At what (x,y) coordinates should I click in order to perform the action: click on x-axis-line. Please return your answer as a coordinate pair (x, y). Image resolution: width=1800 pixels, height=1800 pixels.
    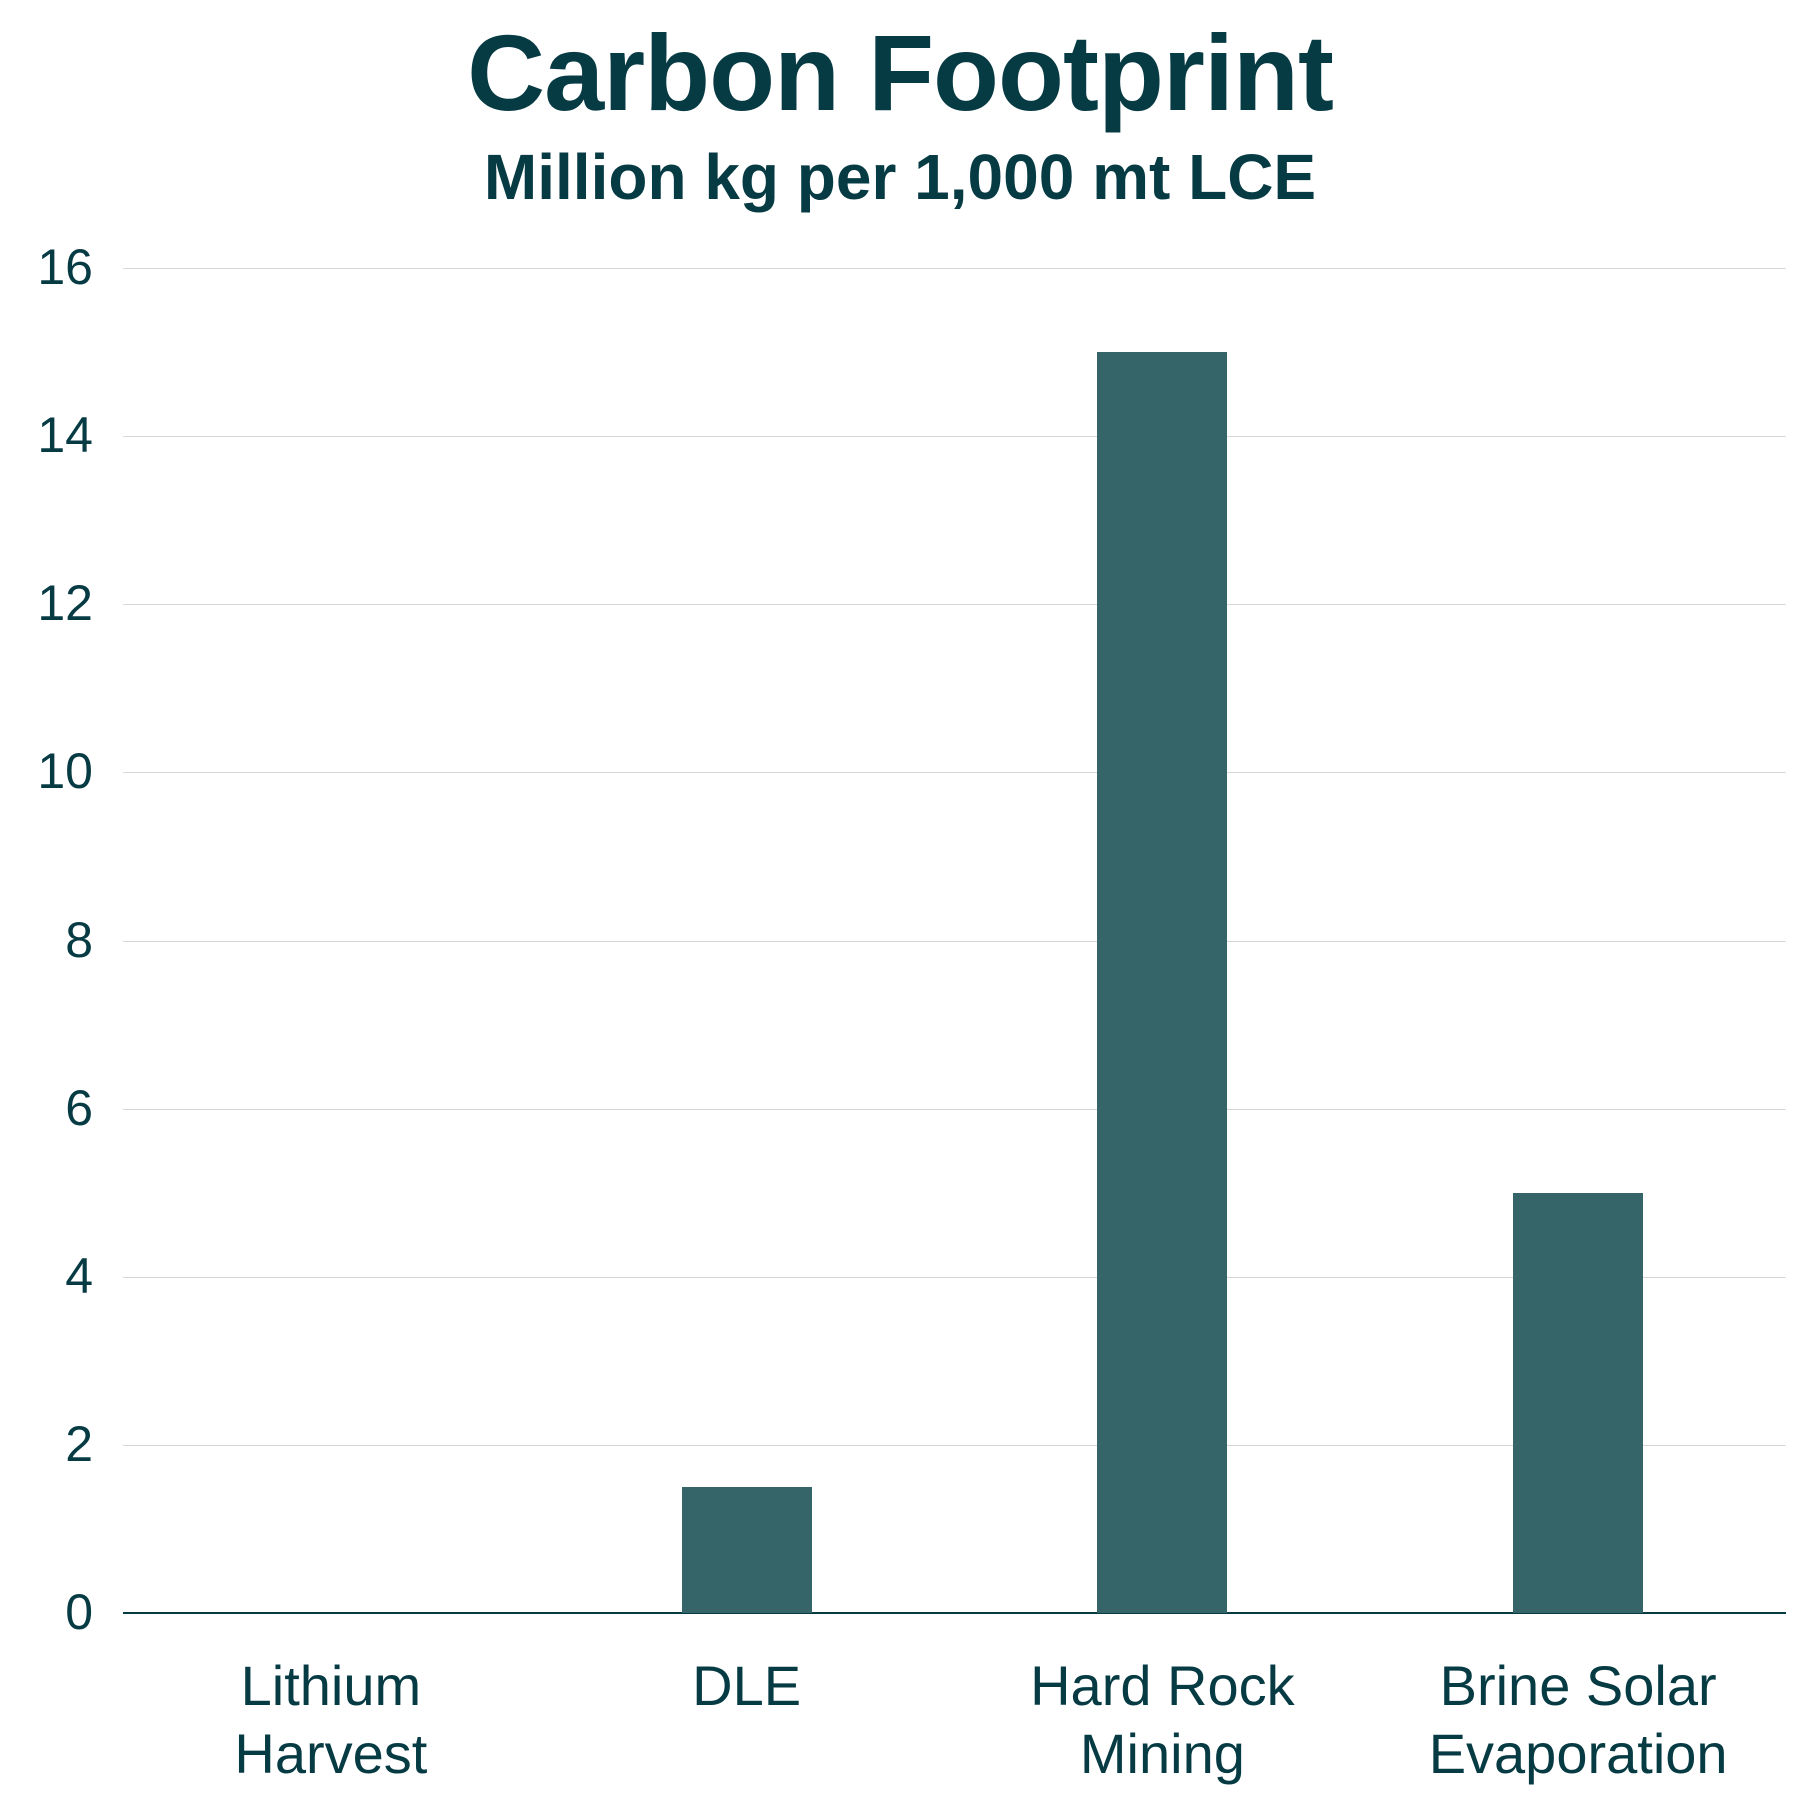
    Looking at the image, I should click on (954, 1613).